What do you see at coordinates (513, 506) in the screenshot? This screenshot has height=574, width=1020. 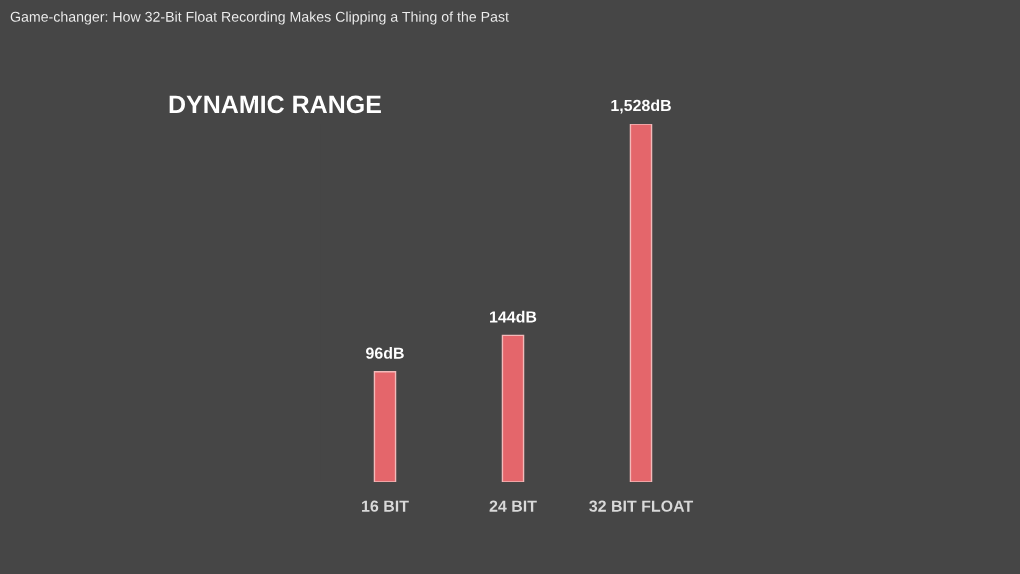 I see `x-tick-label: 24 BIT` at bounding box center [513, 506].